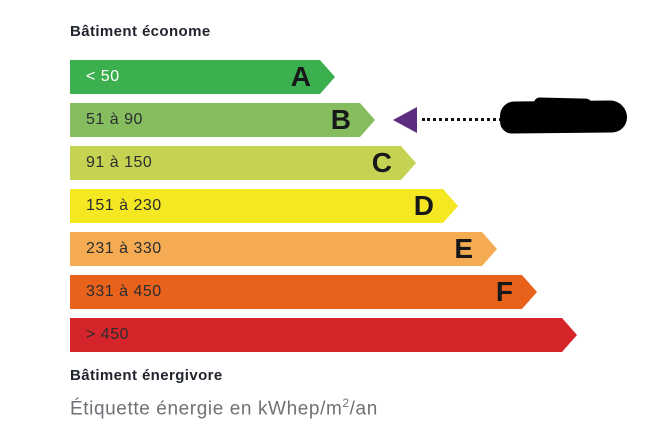  What do you see at coordinates (303, 292) in the screenshot?
I see `energy-bar-f: 331 à 450 F` at bounding box center [303, 292].